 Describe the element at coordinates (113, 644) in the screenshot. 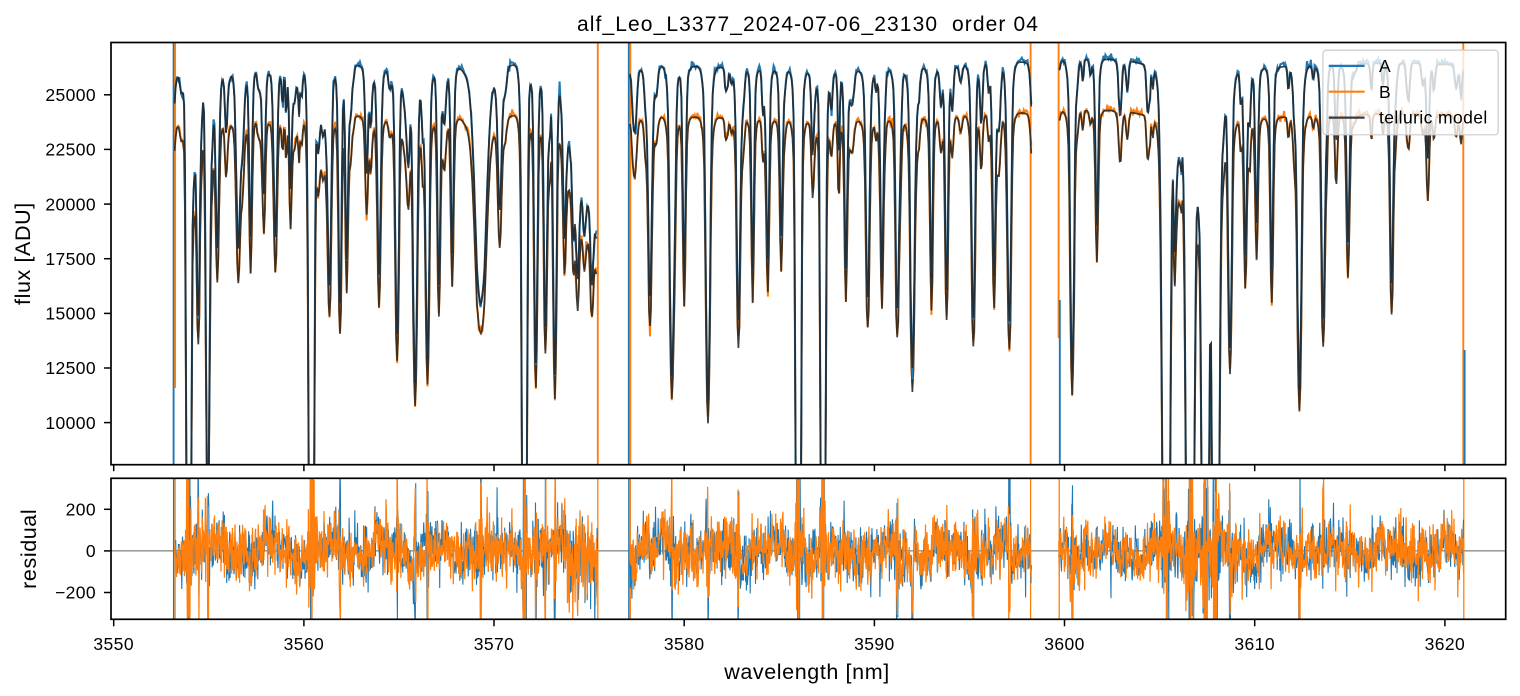

I see `svg-text: 3550` at that location.